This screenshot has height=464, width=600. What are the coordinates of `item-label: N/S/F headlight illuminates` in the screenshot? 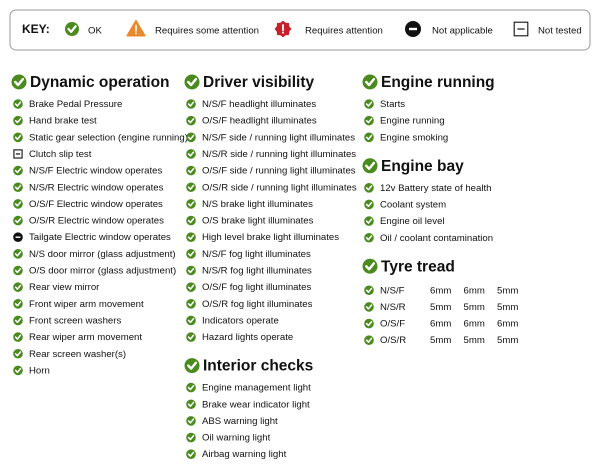 It's located at (259, 104).